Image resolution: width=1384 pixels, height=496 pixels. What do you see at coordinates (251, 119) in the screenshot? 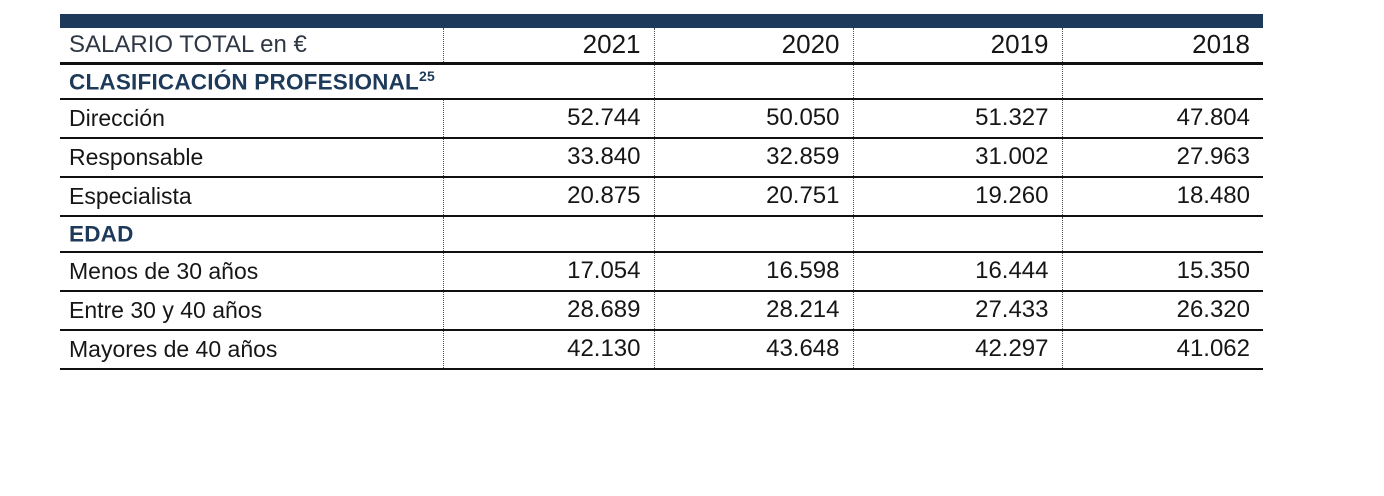
I see `row-label: Dirección` at bounding box center [251, 119].